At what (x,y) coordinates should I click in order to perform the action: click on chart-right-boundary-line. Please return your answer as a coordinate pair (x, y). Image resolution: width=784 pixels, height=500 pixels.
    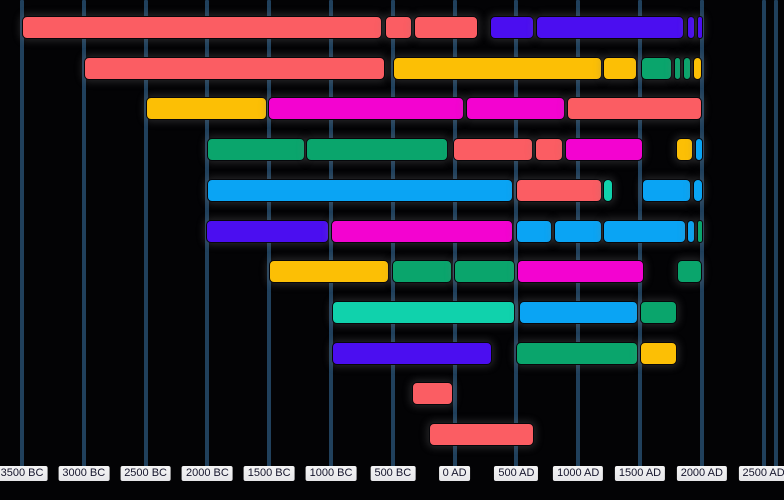
    Looking at the image, I should click on (776, 234).